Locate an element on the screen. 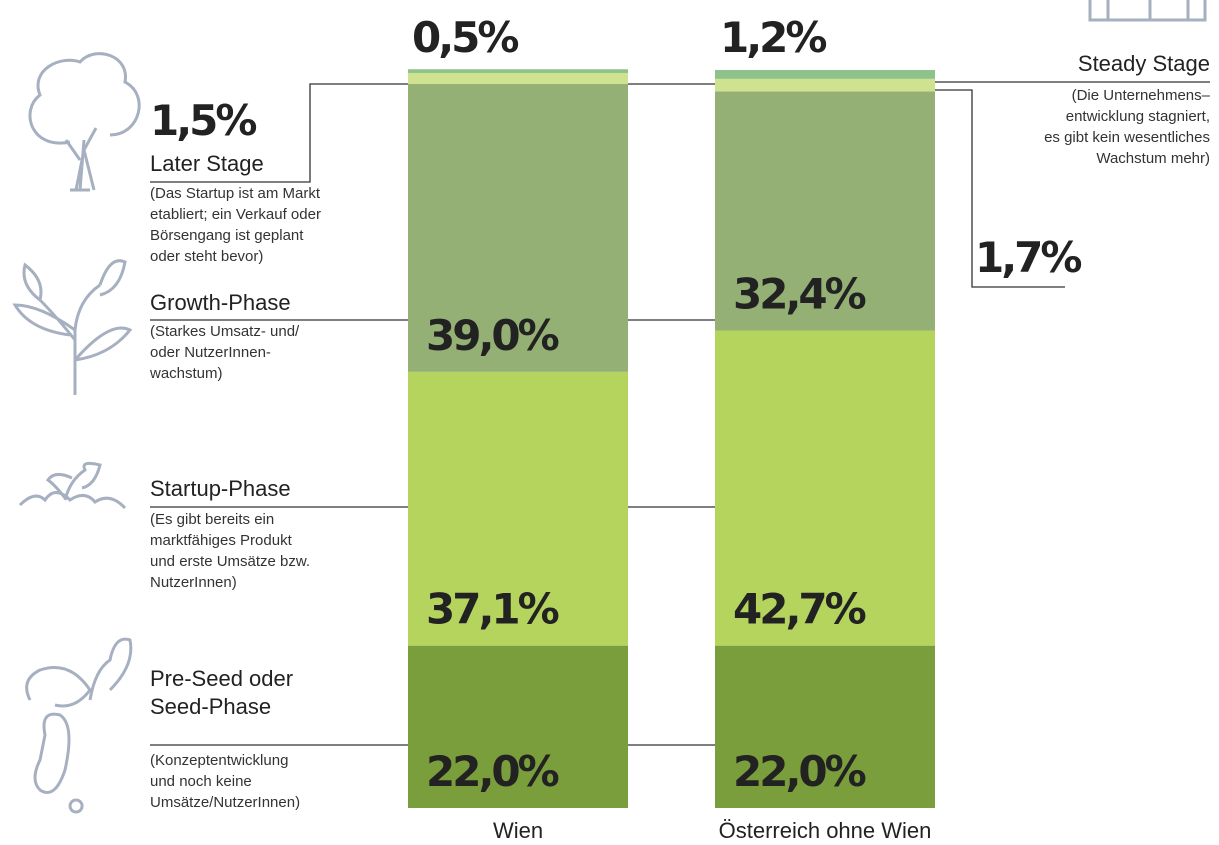  stage-description: oder steht bevor) is located at coordinates (206, 256).